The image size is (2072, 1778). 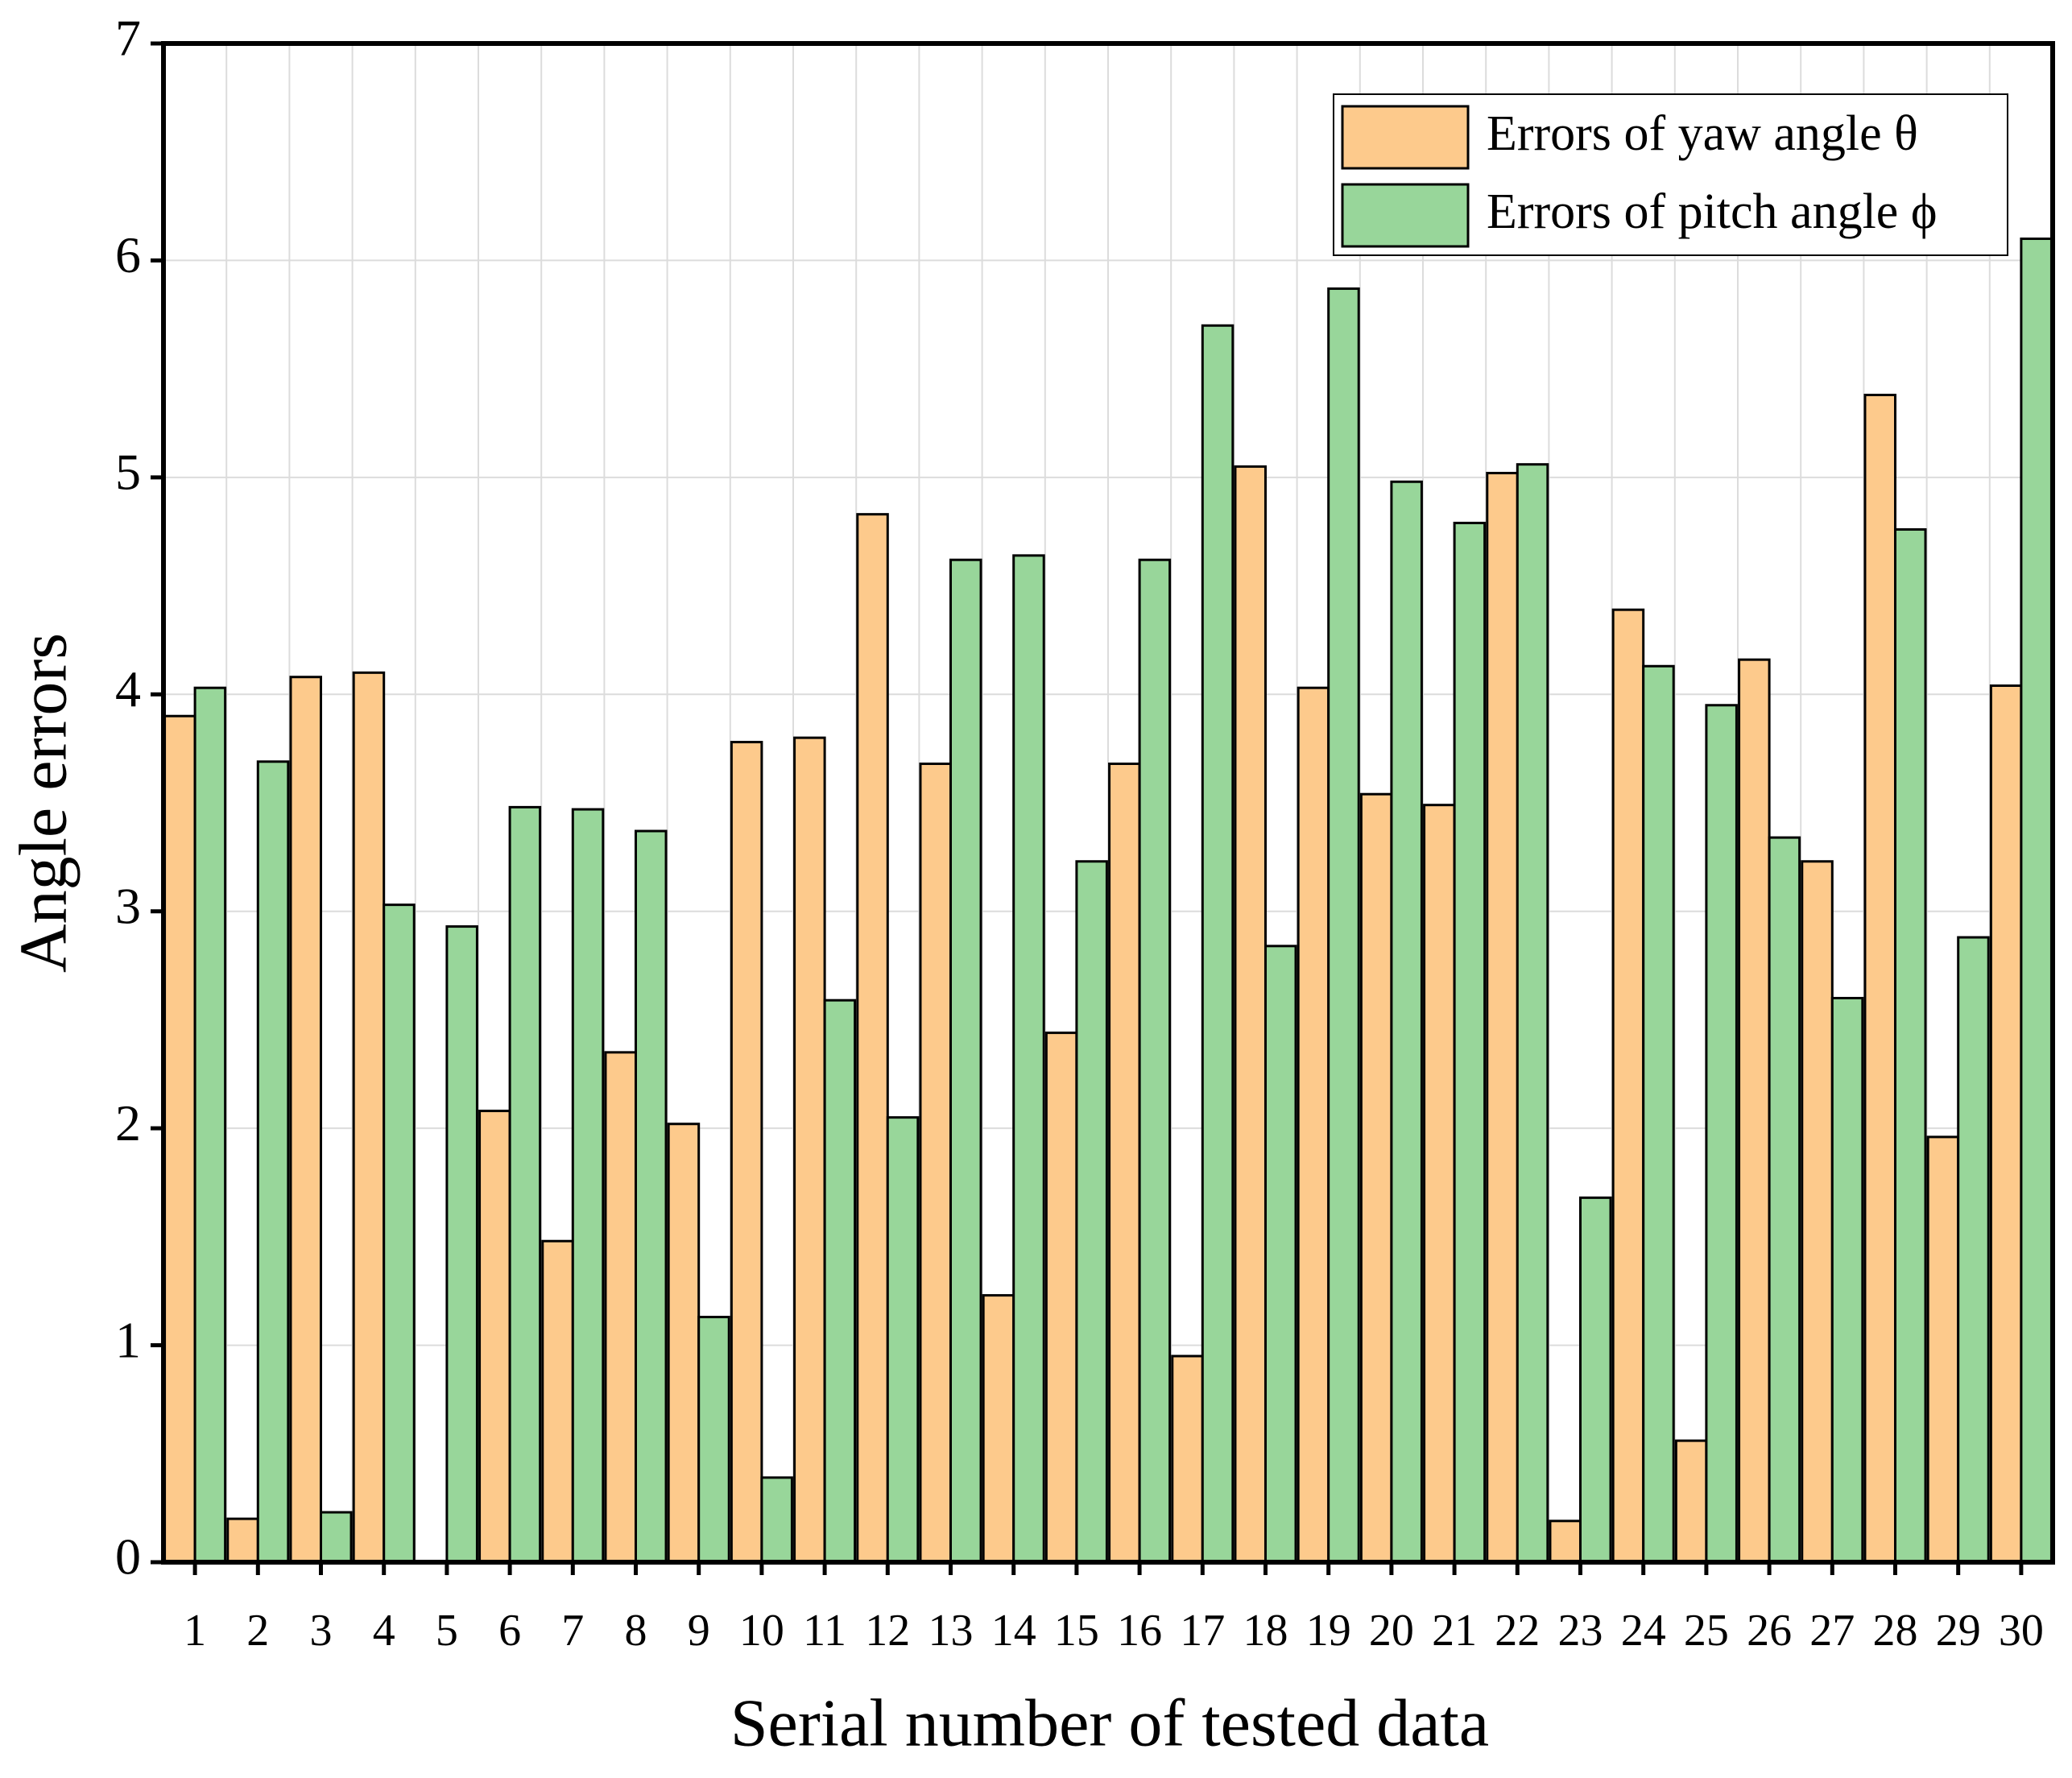 What do you see at coordinates (509, 1631) in the screenshot?
I see `x-tick-label: 6` at bounding box center [509, 1631].